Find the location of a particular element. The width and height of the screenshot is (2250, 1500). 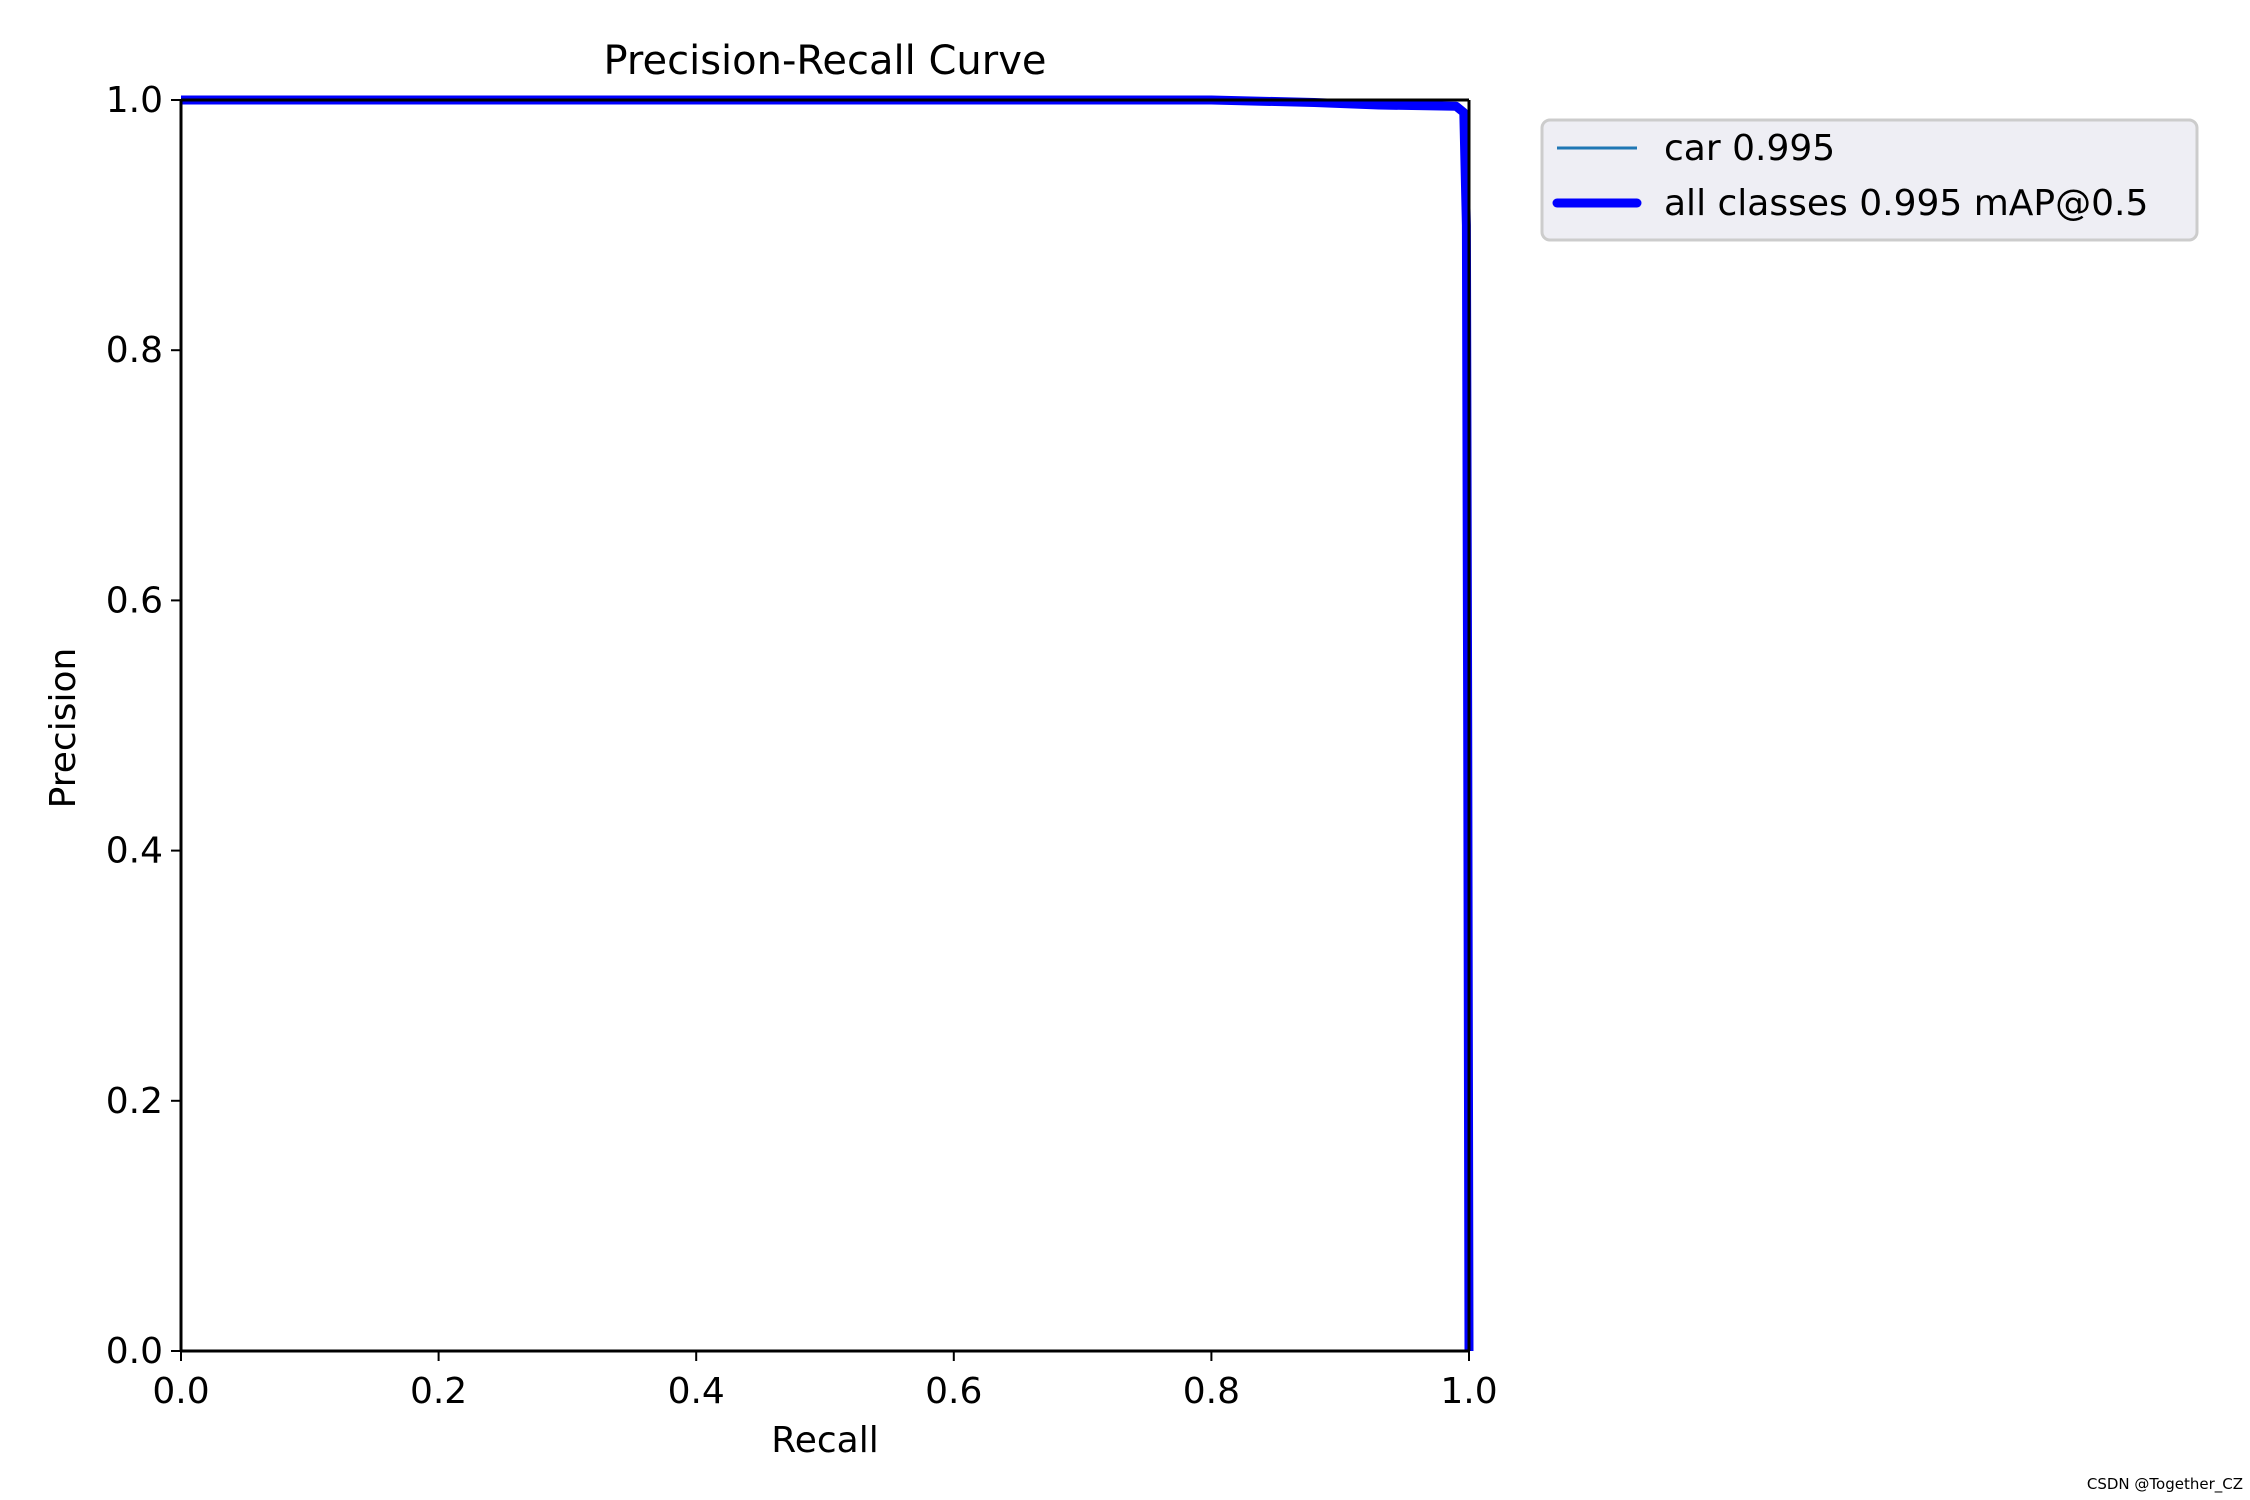

x-axis-label: Recall is located at coordinates (824, 1440).